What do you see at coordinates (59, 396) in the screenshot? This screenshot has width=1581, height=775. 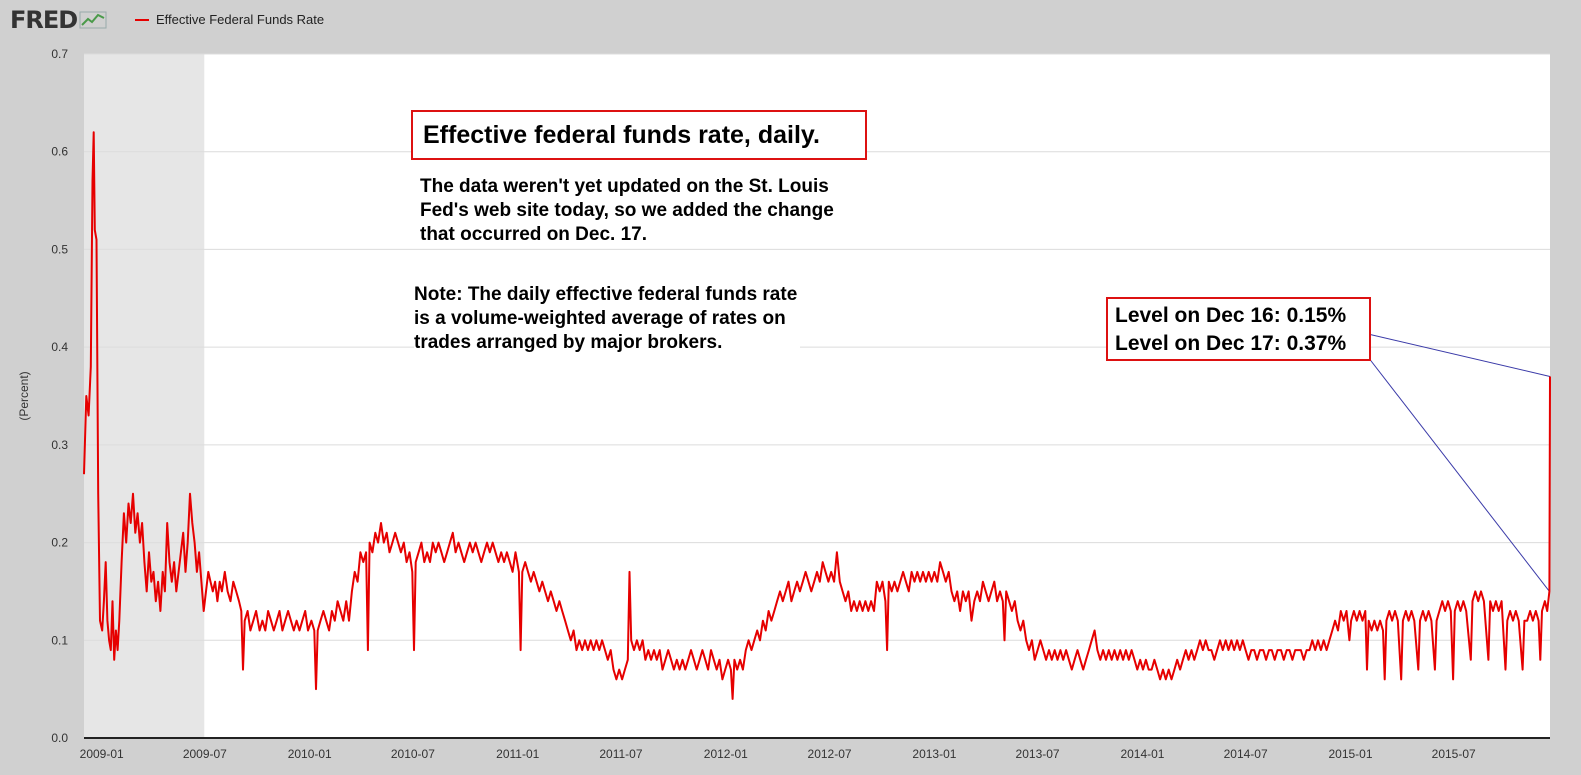 I see `y-tick-labels: 0.0 0.1 0.2 0.3 0.4 0.5 0.6 0.7` at bounding box center [59, 396].